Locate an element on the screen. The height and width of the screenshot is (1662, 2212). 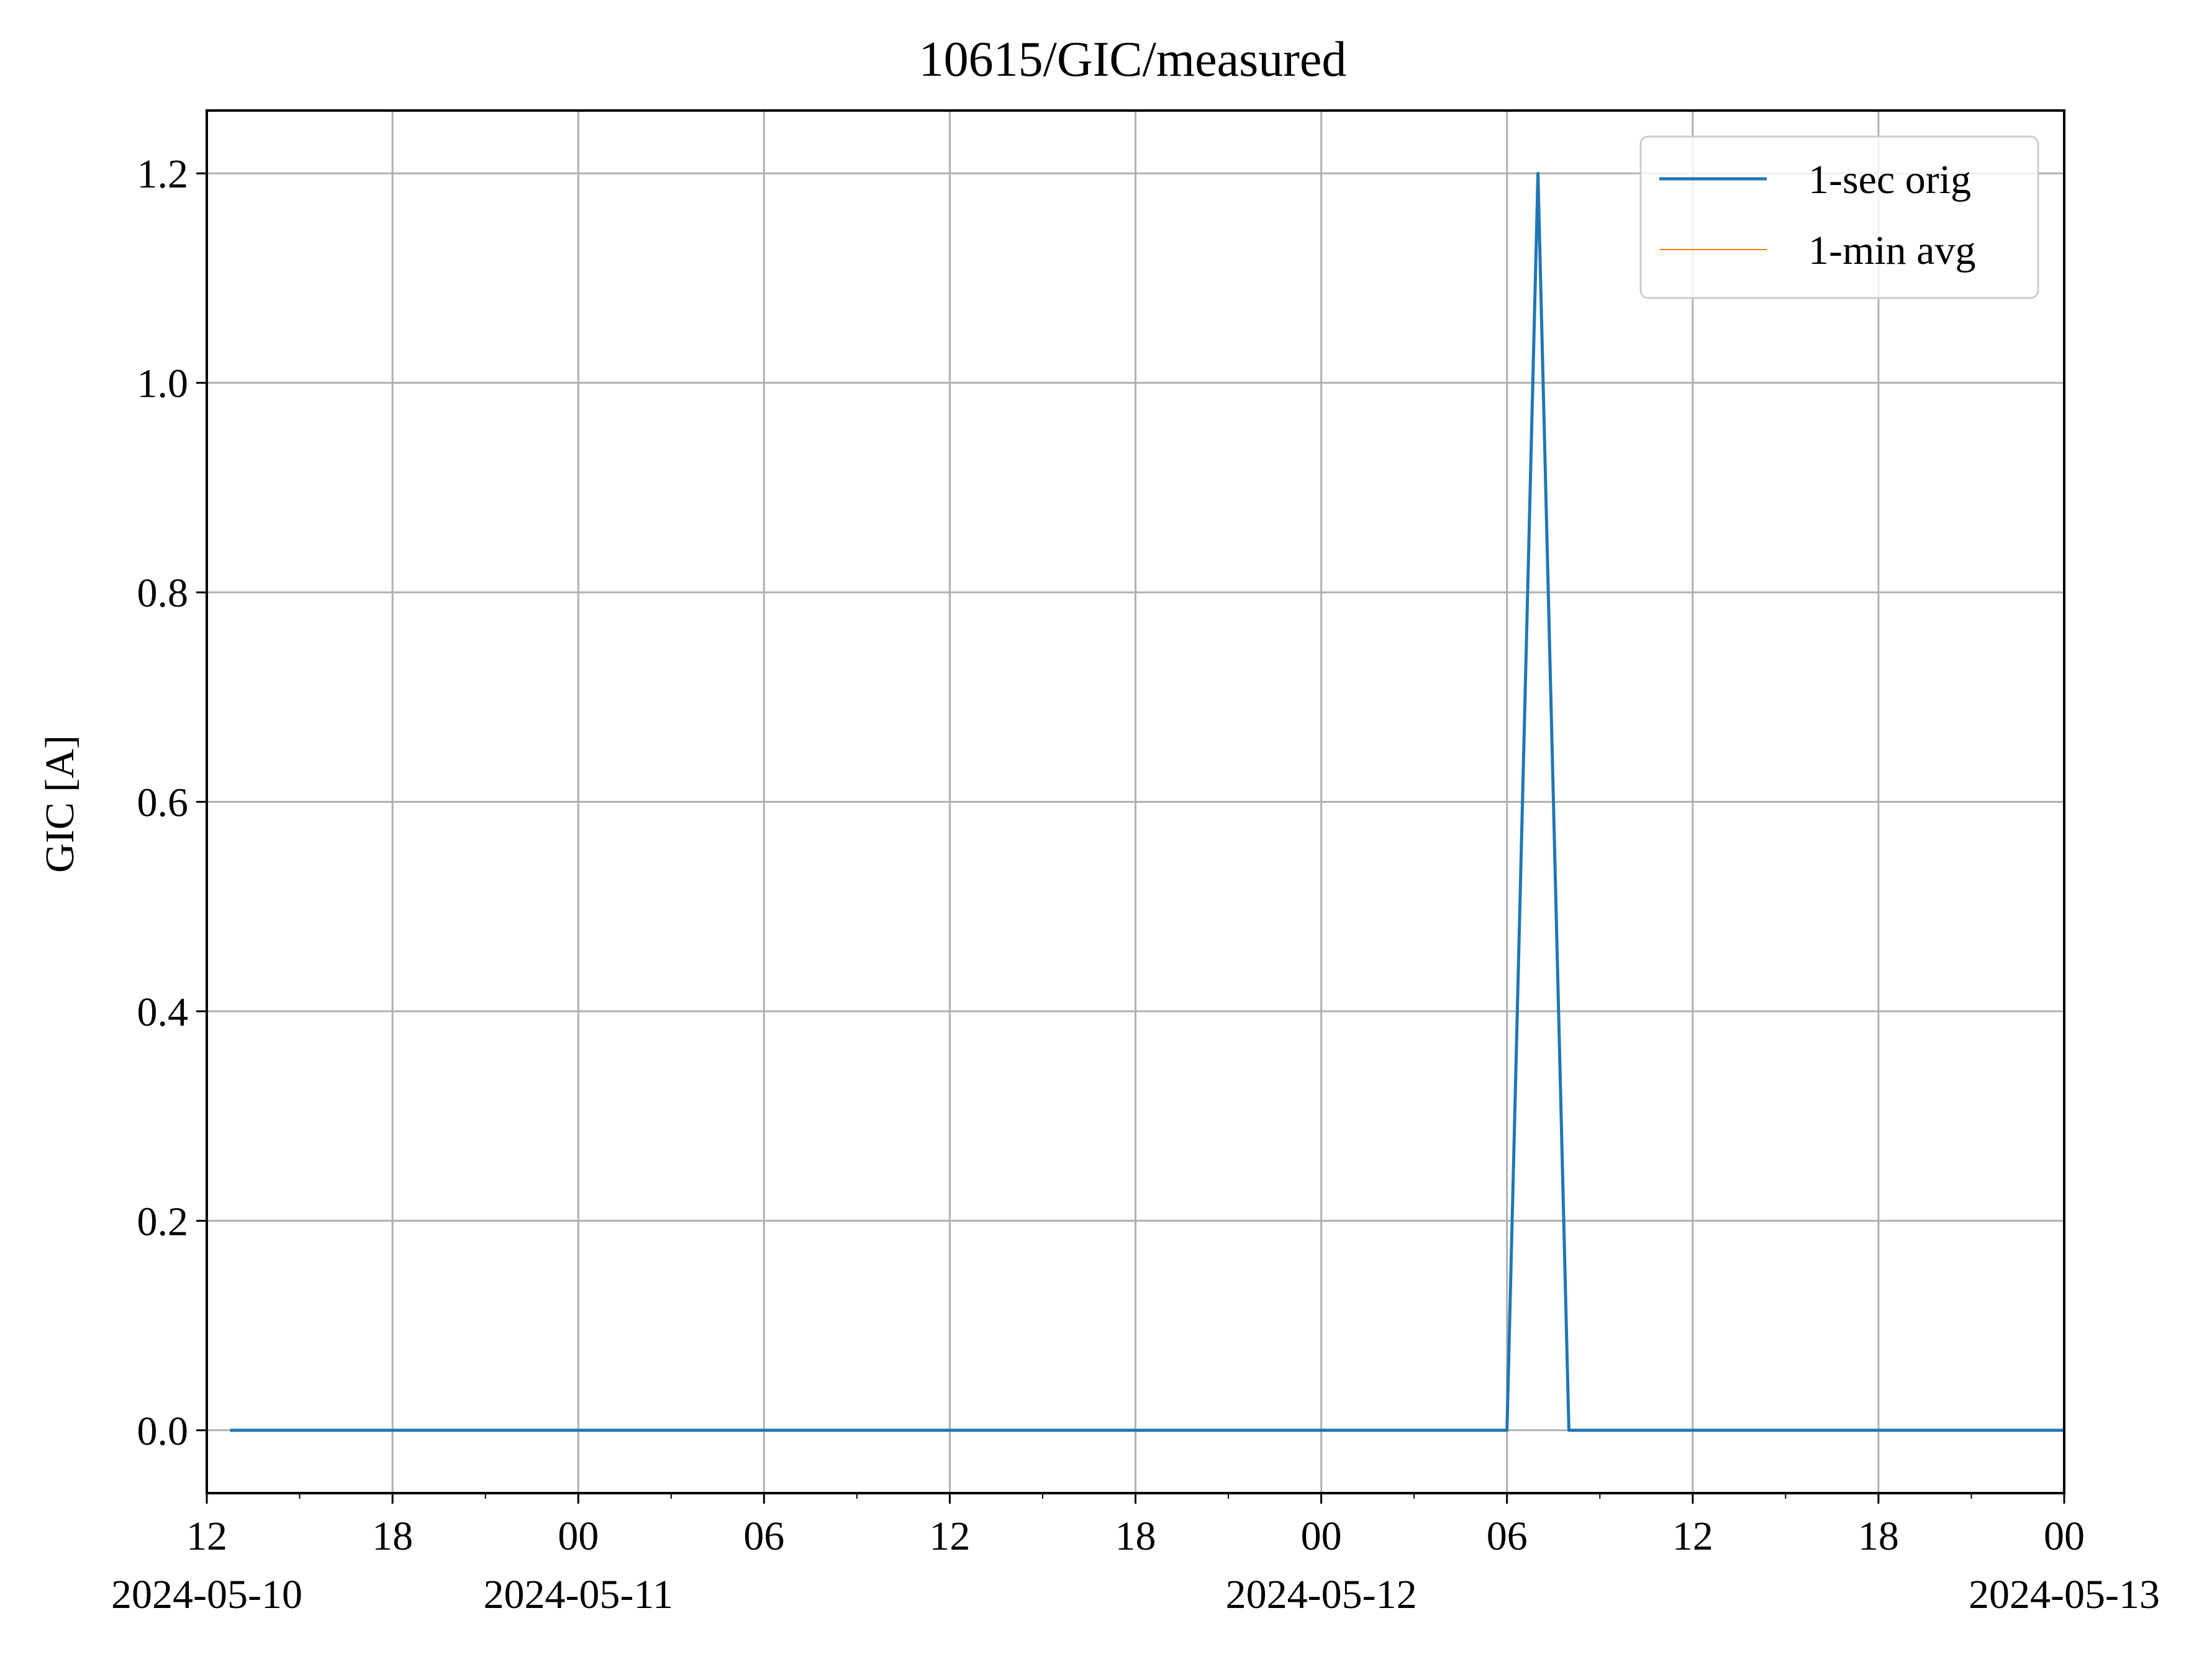
chart-title: 10615/GIC/measured is located at coordinates (1133, 59).